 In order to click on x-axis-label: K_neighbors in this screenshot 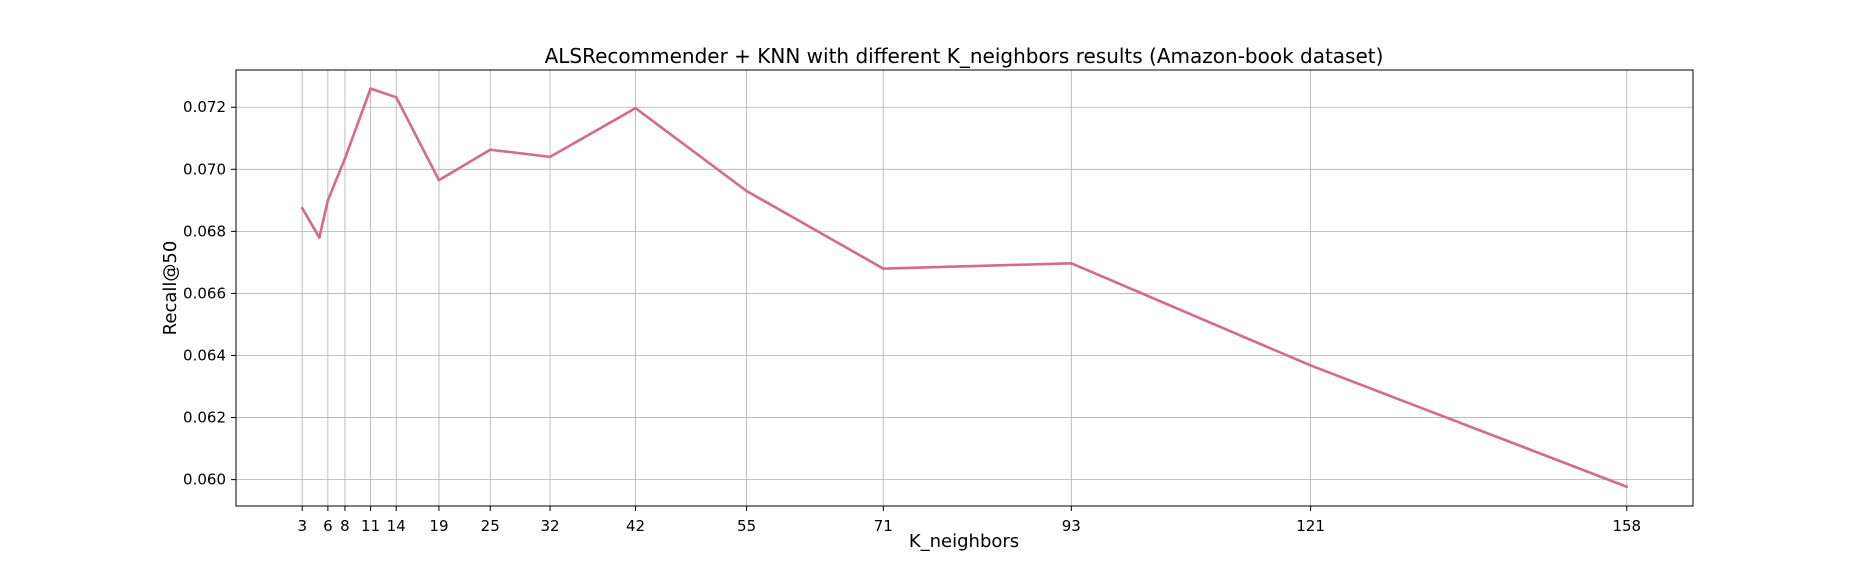, I will do `click(964, 541)`.